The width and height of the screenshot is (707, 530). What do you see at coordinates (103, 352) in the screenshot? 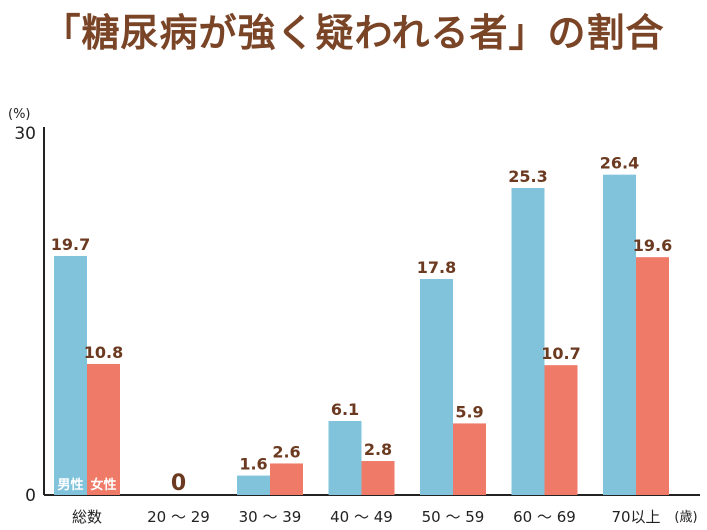
I see `data-label: 10.8` at bounding box center [103, 352].